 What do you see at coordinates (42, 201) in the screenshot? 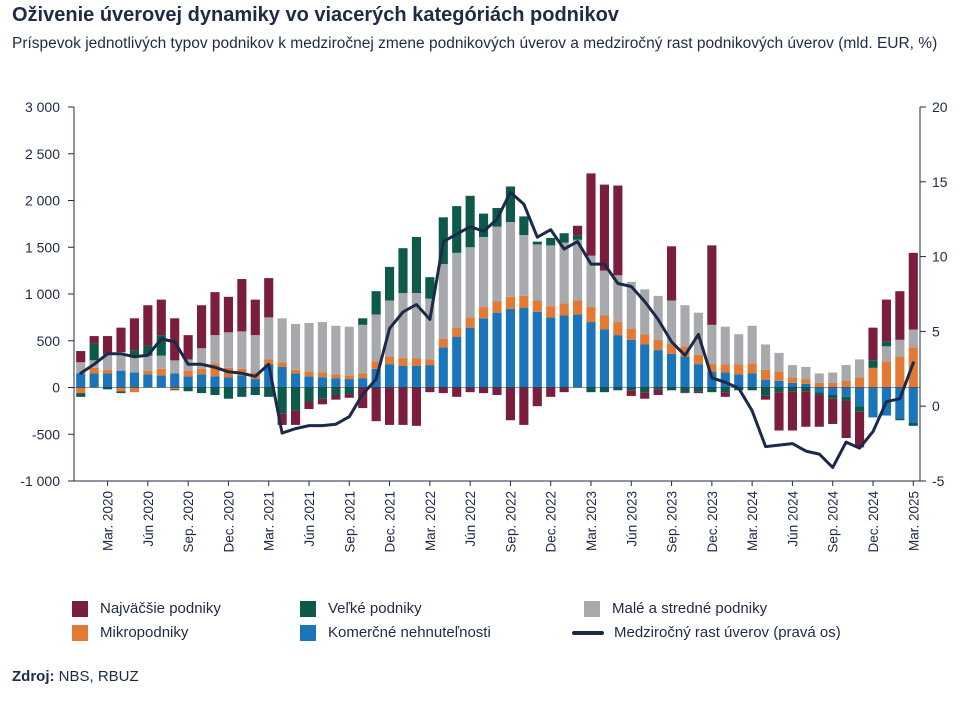
I see `y-tick-label: 2 000` at bounding box center [42, 201].